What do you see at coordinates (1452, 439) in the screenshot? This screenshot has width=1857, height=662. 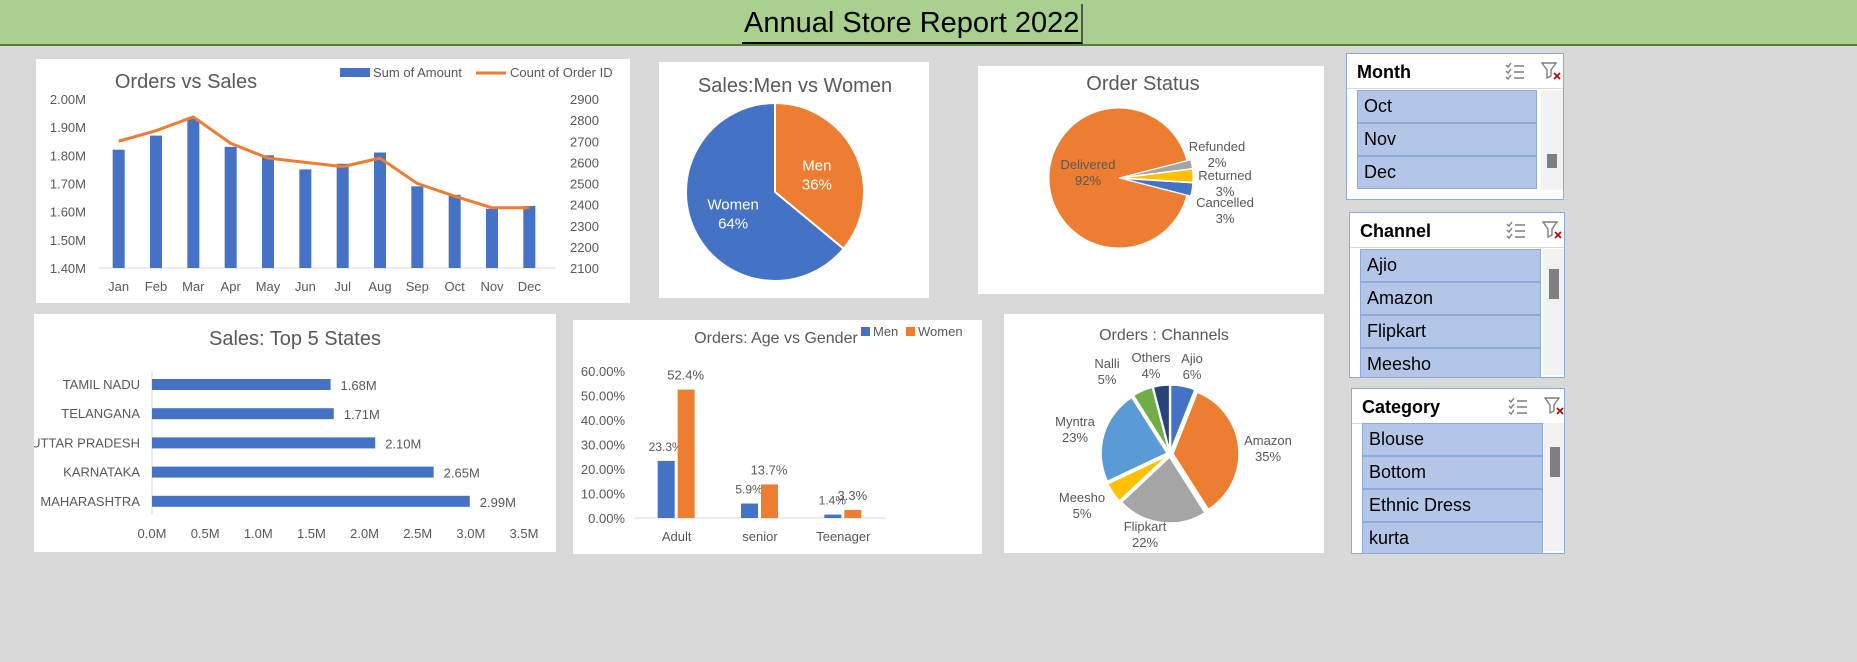 I see `slicer-item-blouse: Blouse` at bounding box center [1452, 439].